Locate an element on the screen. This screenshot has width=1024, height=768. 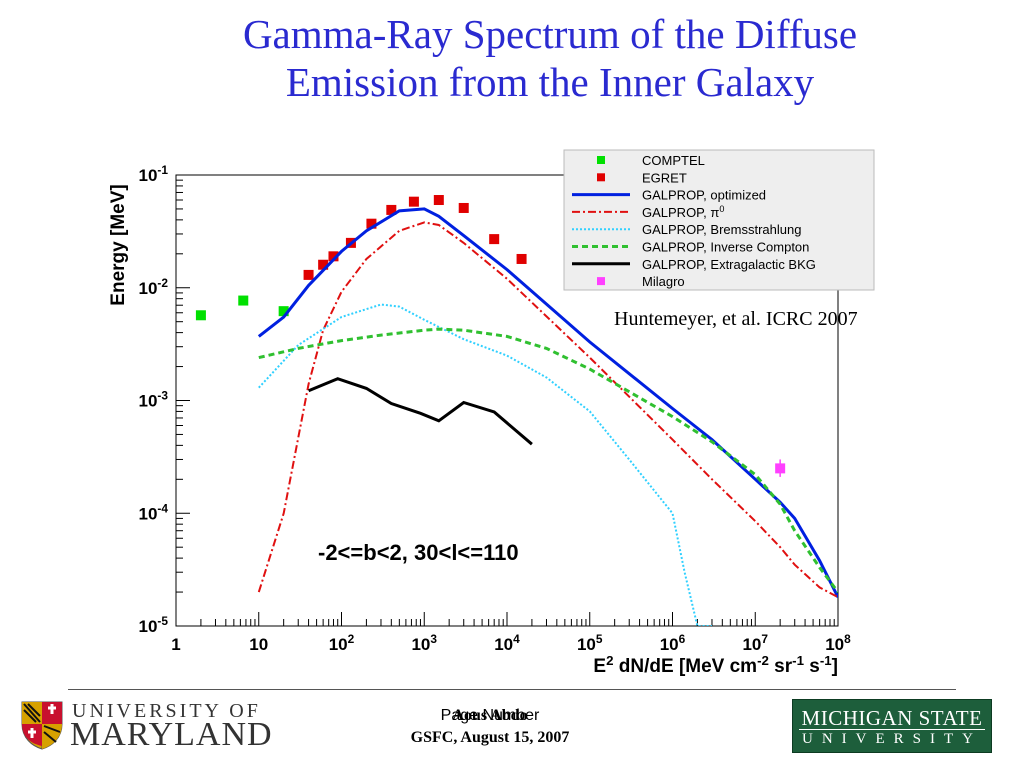
msu-logo-rule is located at coordinates (892, 729).